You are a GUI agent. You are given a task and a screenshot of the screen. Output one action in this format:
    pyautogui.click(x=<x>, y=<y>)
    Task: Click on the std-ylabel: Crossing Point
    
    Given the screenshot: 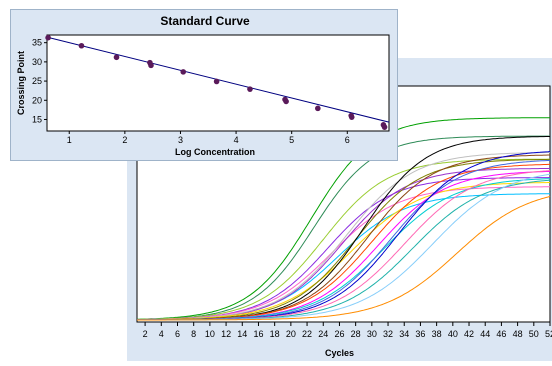 What is the action you would take?
    pyautogui.click(x=21, y=83)
    